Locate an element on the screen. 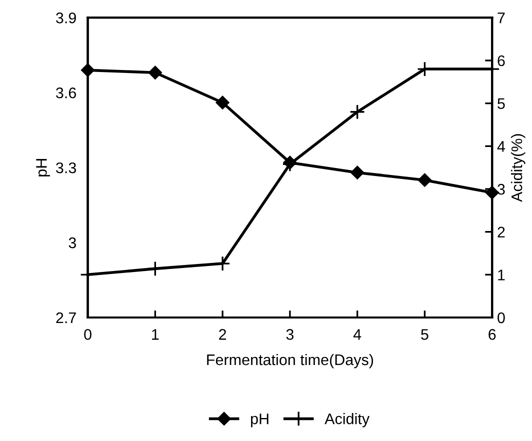 This screenshot has height=441, width=532. y-tick-label: 3.6 is located at coordinates (66, 92).